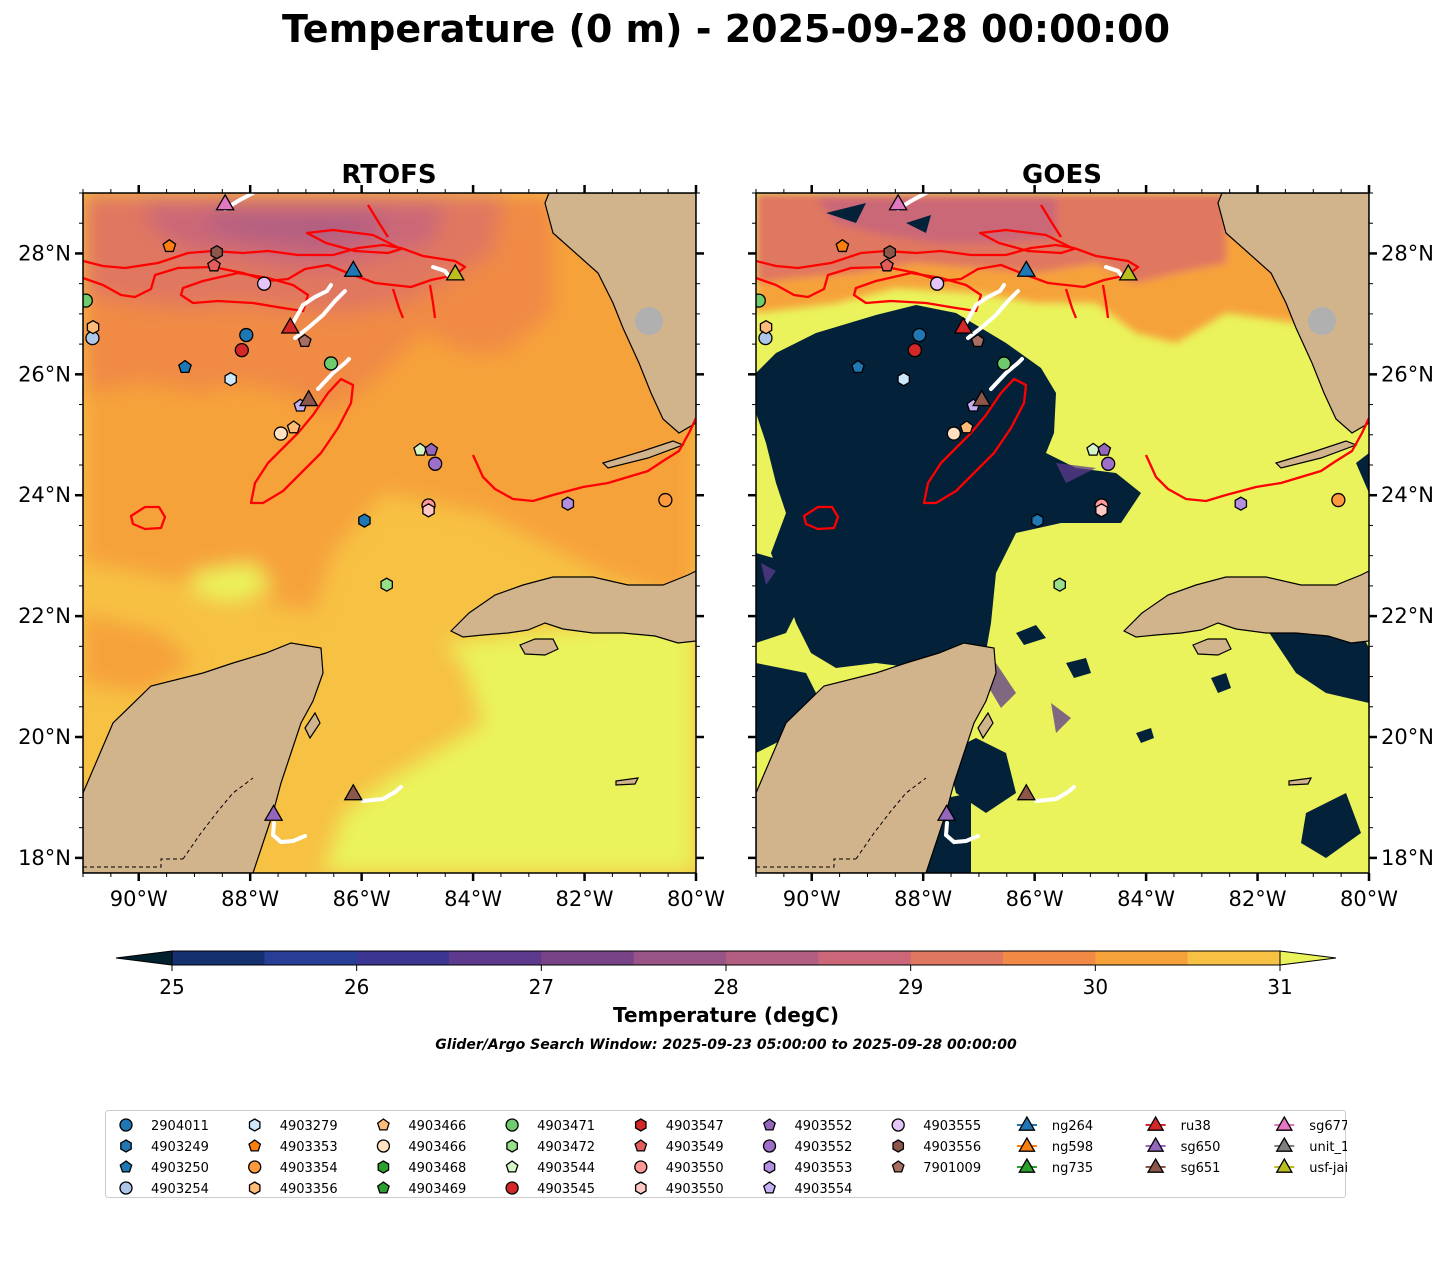 The height and width of the screenshot is (1264, 1452). Describe the element at coordinates (1328, 1168) in the screenshot. I see `legend-glider-label: usf-jaialai` at that location.